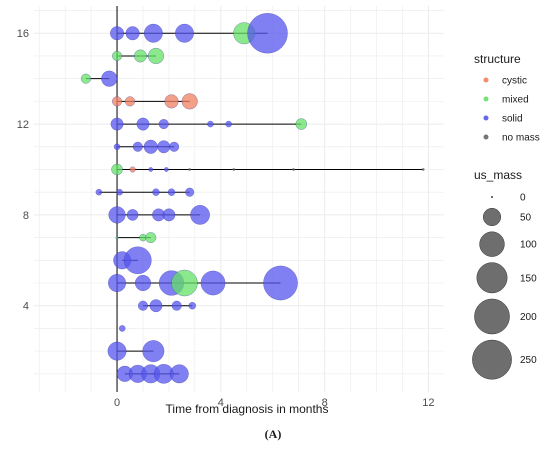 This screenshot has width=550, height=449. What do you see at coordinates (528, 245) in the screenshot?
I see `legend-size-label: 100` at bounding box center [528, 245].